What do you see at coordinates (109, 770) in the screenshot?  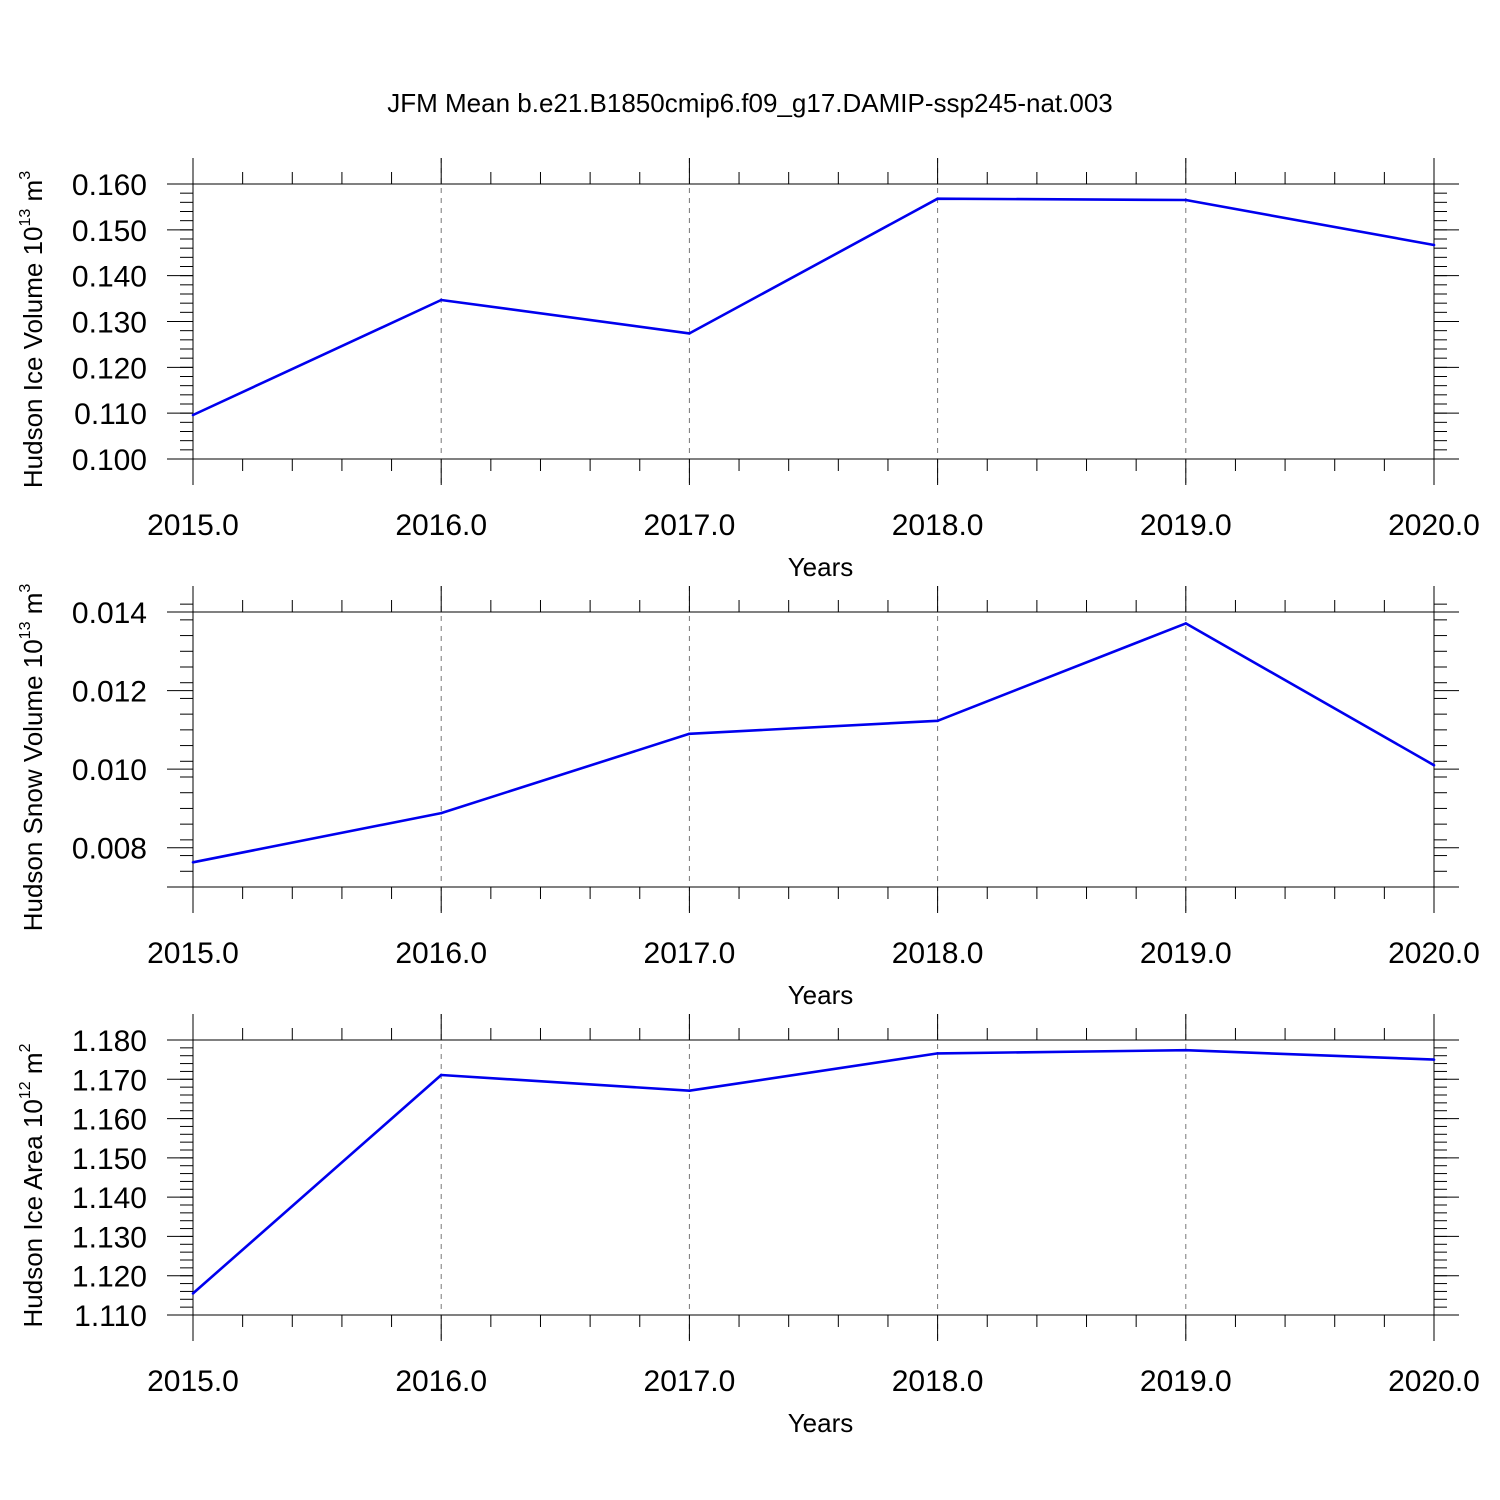 I see `y-tick-label: 0.010` at bounding box center [109, 770].